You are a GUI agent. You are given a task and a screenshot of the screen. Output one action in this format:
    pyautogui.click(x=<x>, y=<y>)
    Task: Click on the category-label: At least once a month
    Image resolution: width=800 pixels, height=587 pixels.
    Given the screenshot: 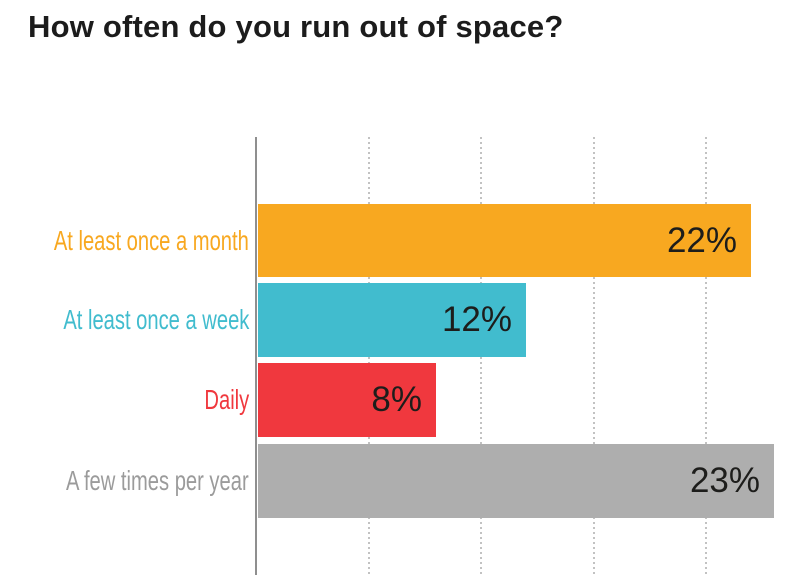 What is the action you would take?
    pyautogui.click(x=124, y=240)
    